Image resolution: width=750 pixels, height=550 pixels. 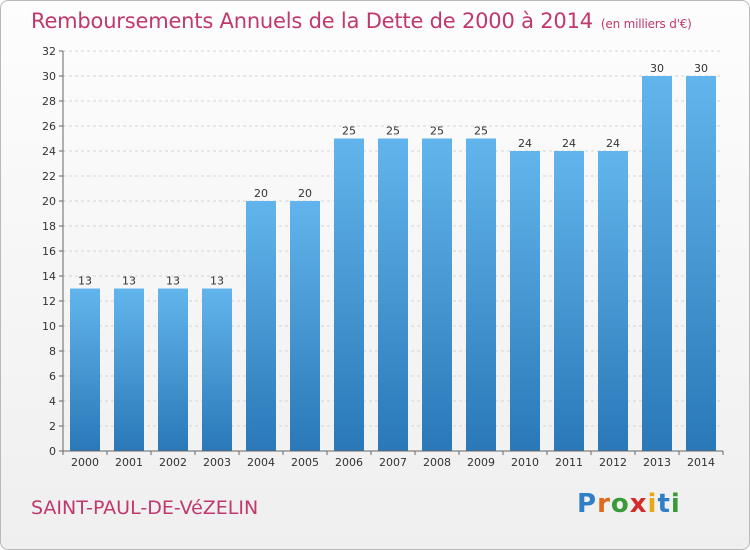 What do you see at coordinates (49, 101) in the screenshot?
I see `y-tick-label: 28` at bounding box center [49, 101].